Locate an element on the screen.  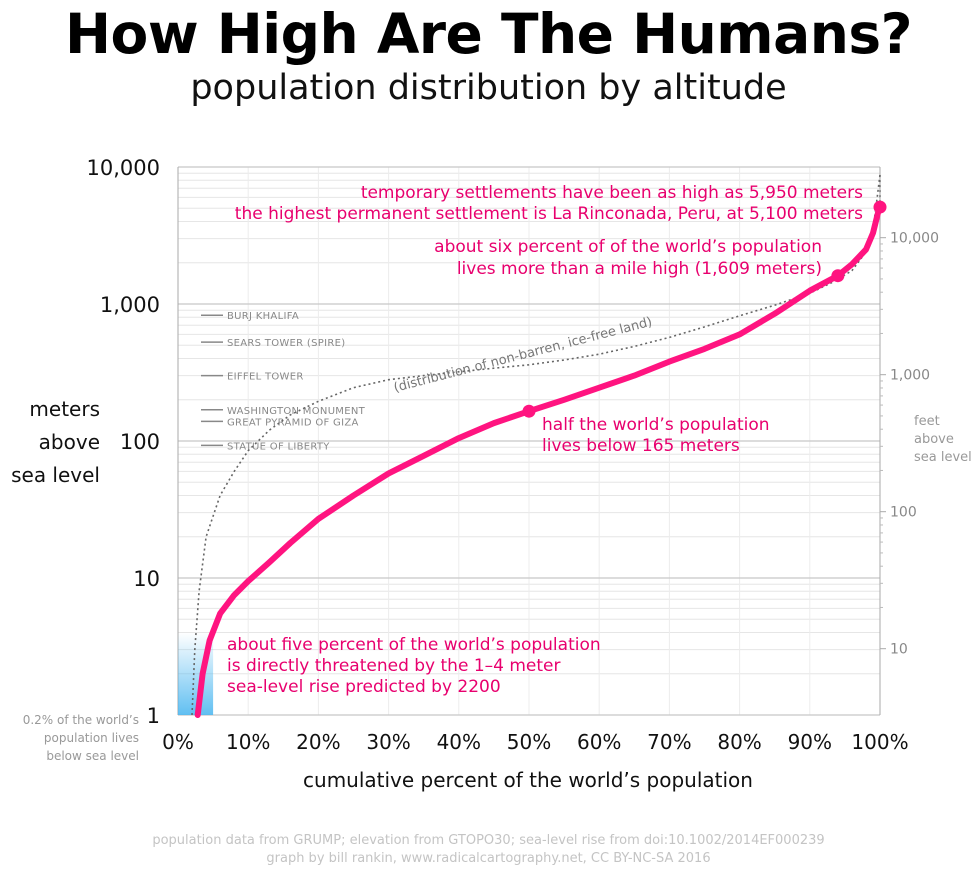
feet-tick-label: 10,000 is located at coordinates (914, 239).